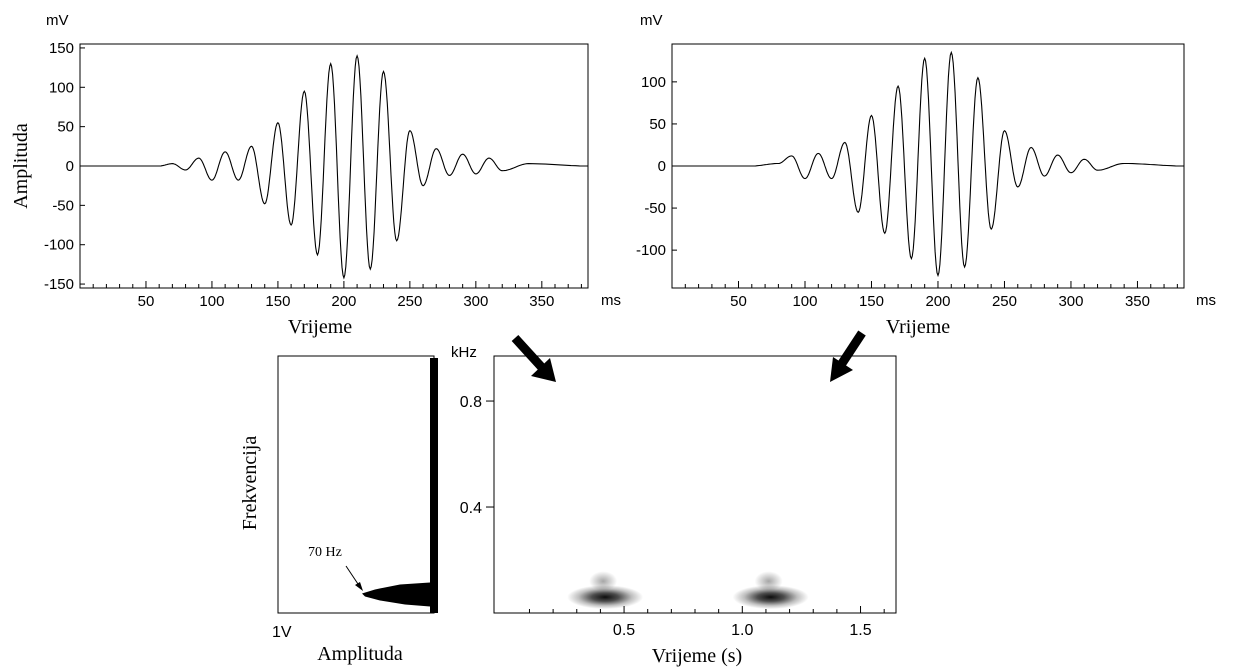  Describe the element at coordinates (59, 284) in the screenshot. I see `y-tick-label: -150` at that location.